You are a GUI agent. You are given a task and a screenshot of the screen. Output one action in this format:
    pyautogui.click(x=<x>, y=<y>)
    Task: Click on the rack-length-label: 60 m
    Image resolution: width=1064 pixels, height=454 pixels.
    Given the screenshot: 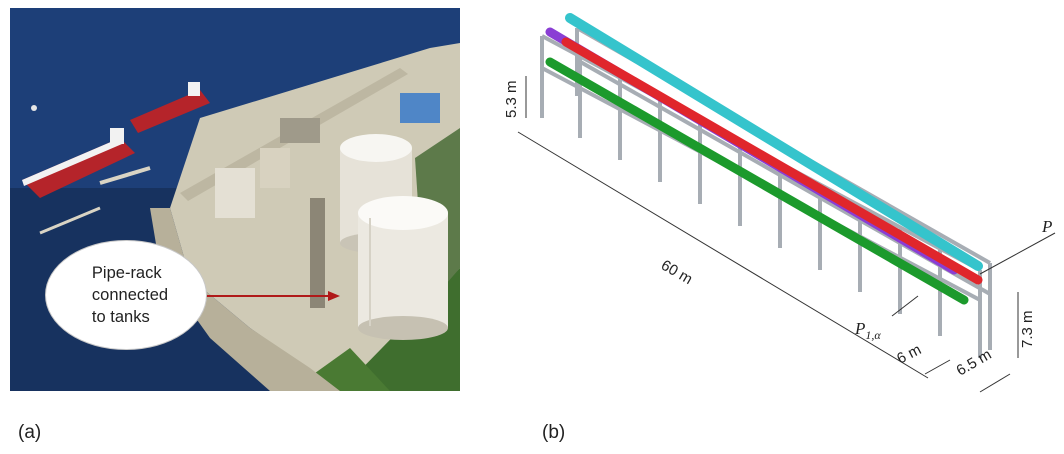 What is the action you would take?
    pyautogui.click(x=676, y=272)
    